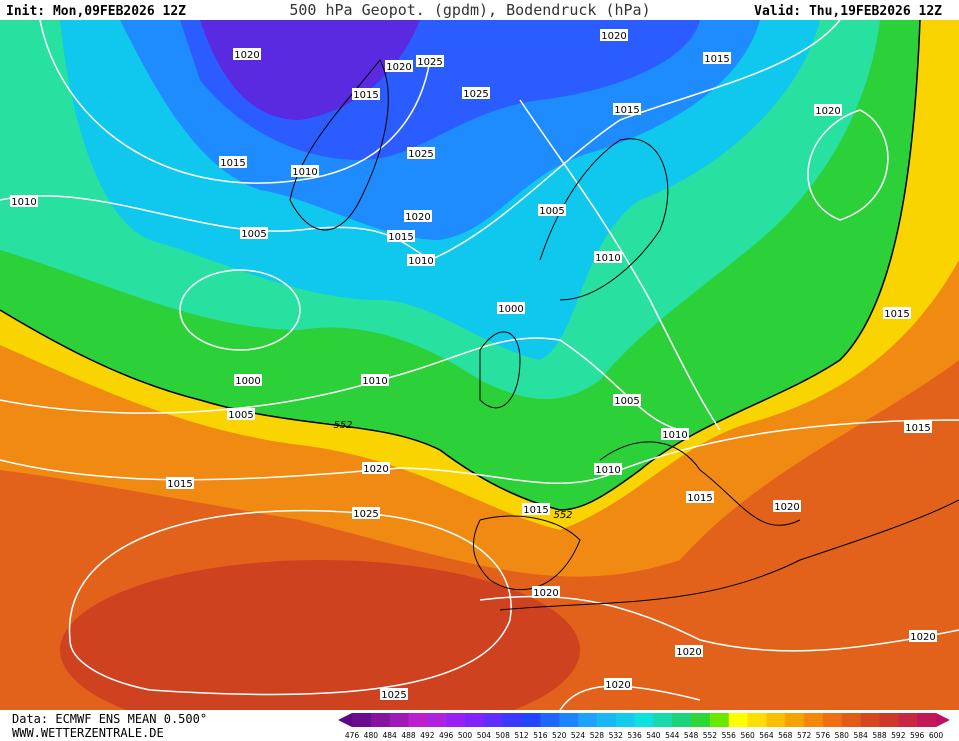  Describe the element at coordinates (879, 735) in the screenshot. I see `colorbar-label: 588` at that location.